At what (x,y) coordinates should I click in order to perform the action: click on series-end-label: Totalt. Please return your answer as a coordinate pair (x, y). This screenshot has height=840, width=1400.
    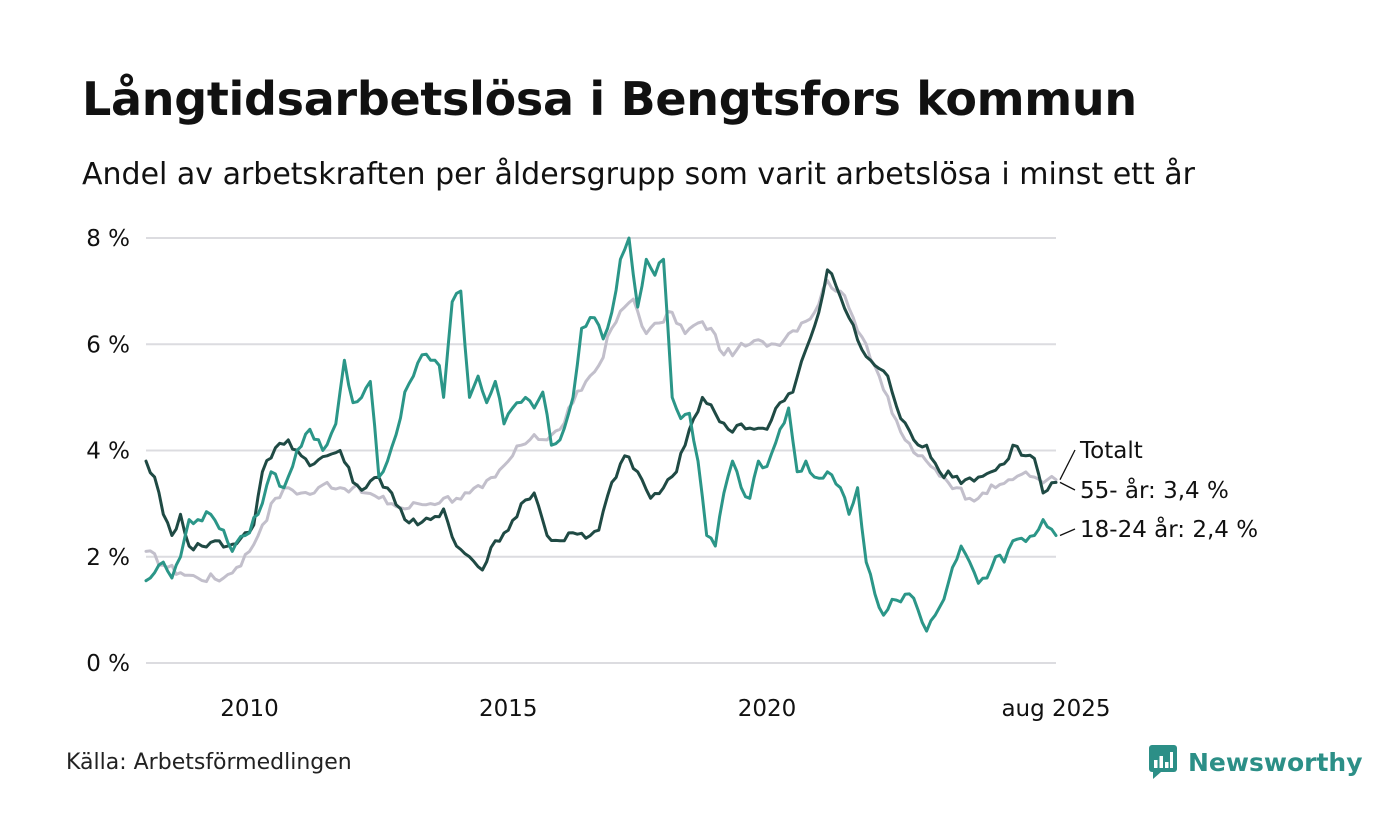
    Looking at the image, I should click on (1111, 451).